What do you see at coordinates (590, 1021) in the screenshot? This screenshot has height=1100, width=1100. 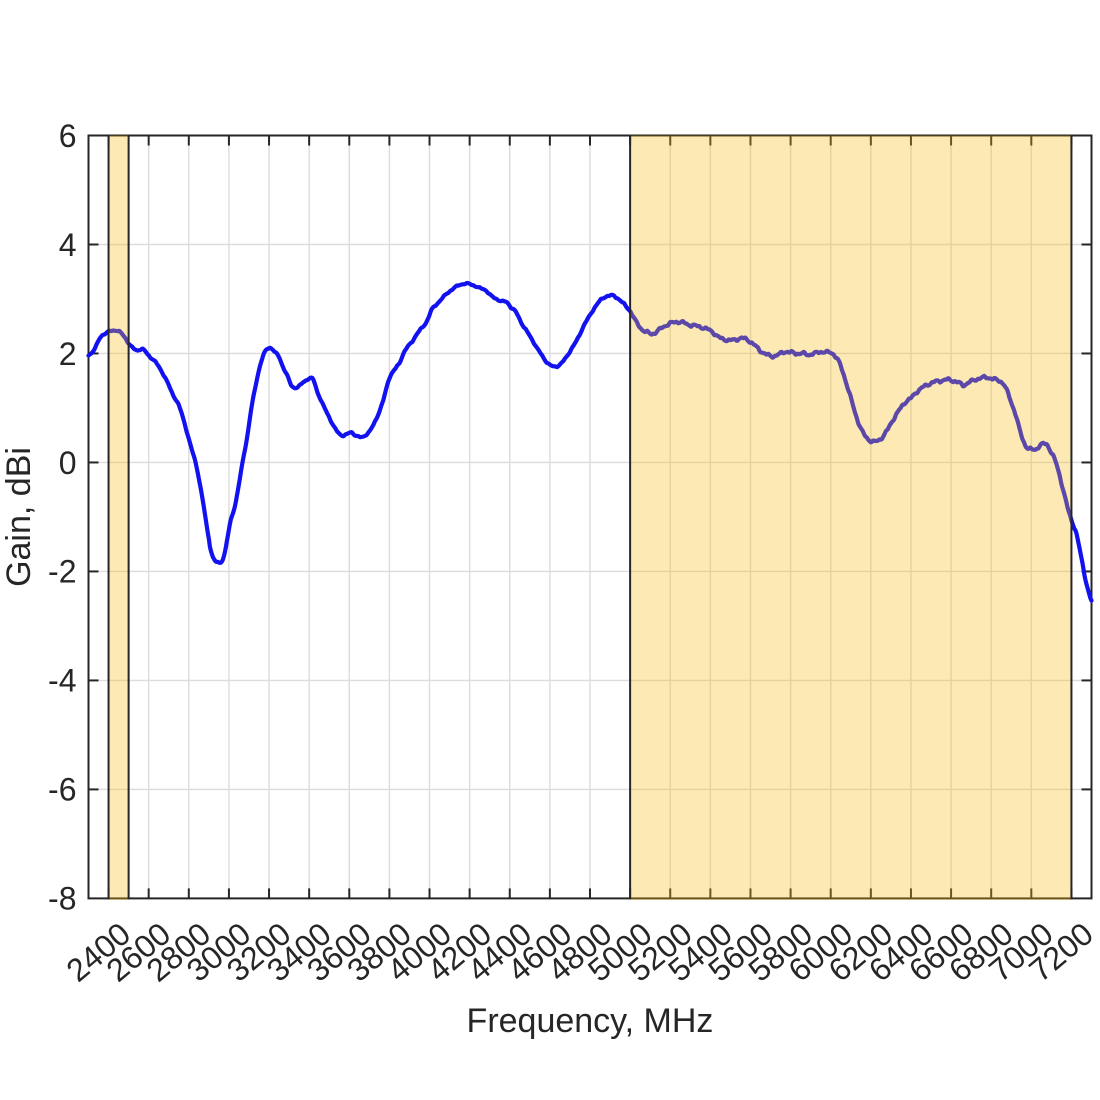 I see `svg-text: Frequency, MHz` at bounding box center [590, 1021].